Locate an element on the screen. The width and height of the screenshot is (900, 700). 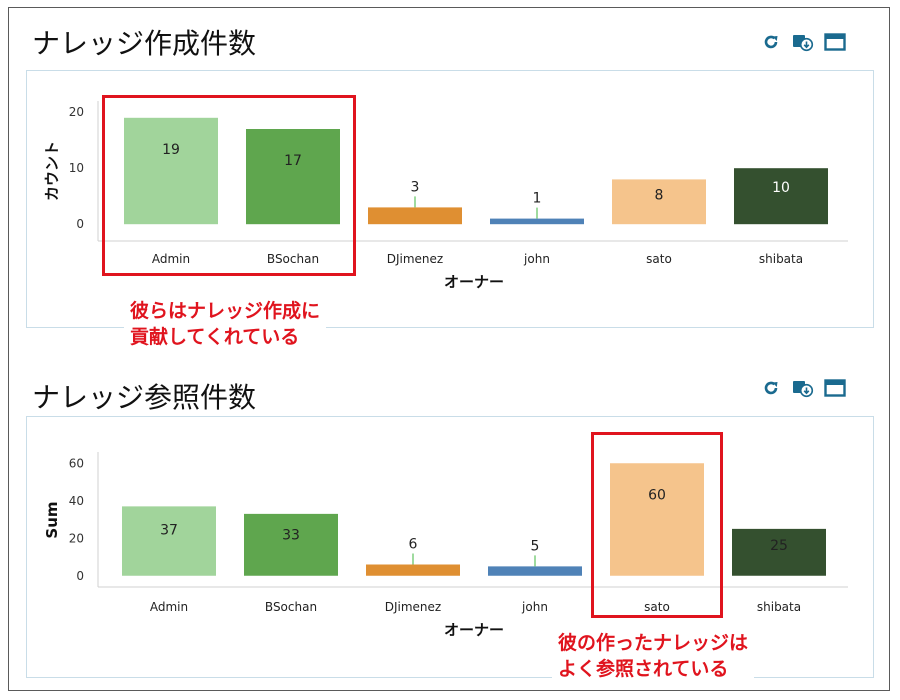
data-label: 5 is located at coordinates (535, 546).